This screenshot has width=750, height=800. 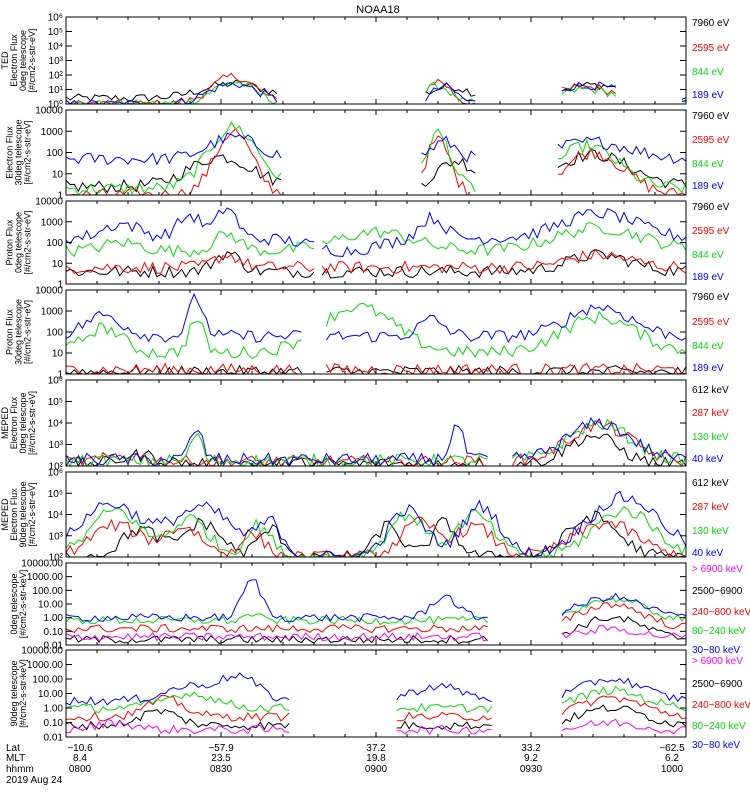 What do you see at coordinates (54, 709) in the screenshot?
I see `y-tick-label: 1.00` at bounding box center [54, 709].